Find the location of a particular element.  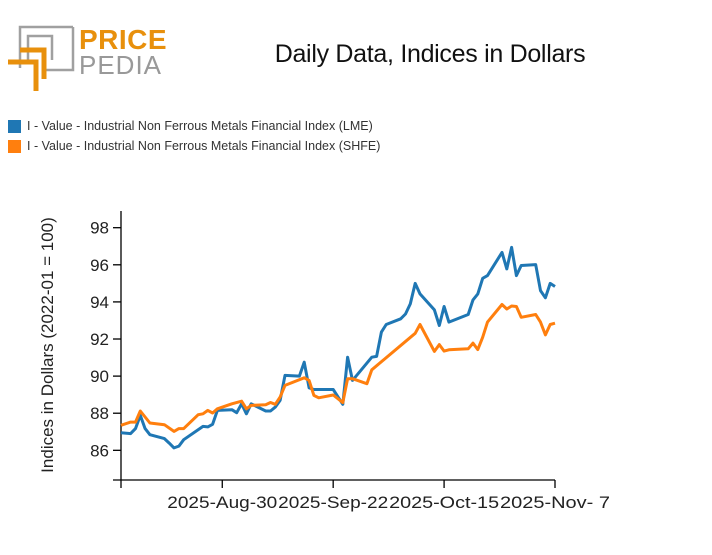

y-tick-label: 92 is located at coordinates (99, 339).